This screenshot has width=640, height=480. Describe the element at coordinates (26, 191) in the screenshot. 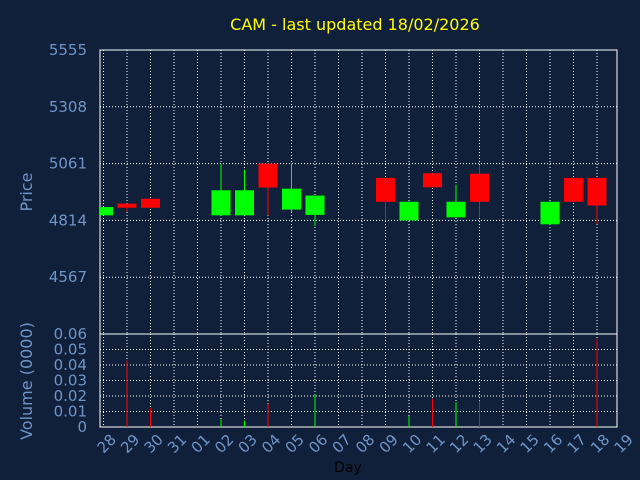

I see `price-axis-label: Price` at that location.